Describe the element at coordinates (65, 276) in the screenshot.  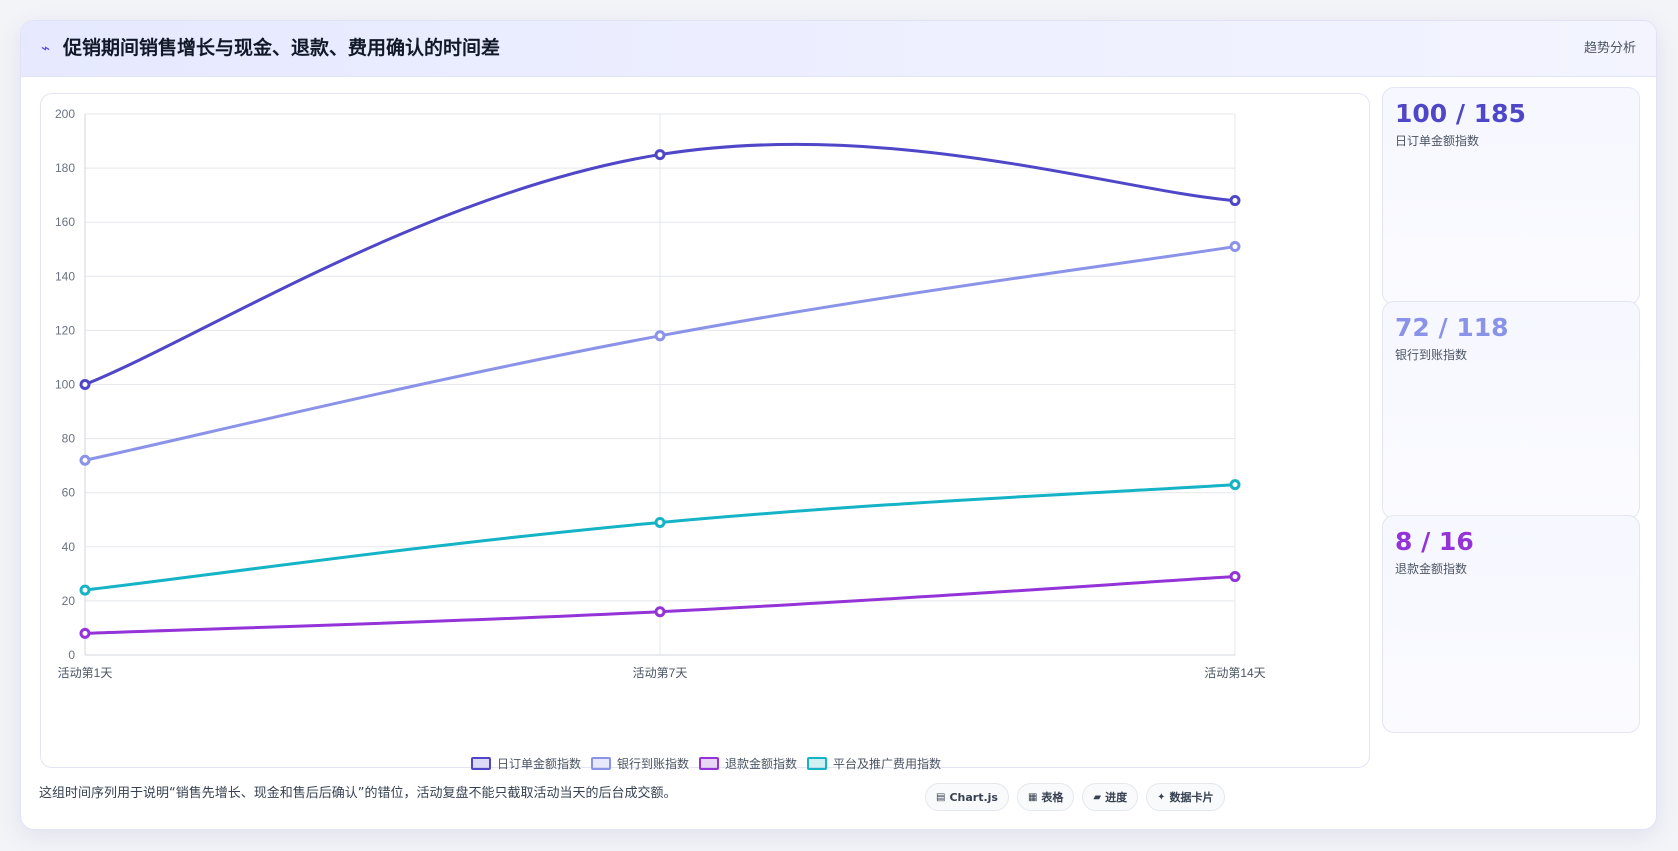
I see `y-tick-label: 140` at that location.